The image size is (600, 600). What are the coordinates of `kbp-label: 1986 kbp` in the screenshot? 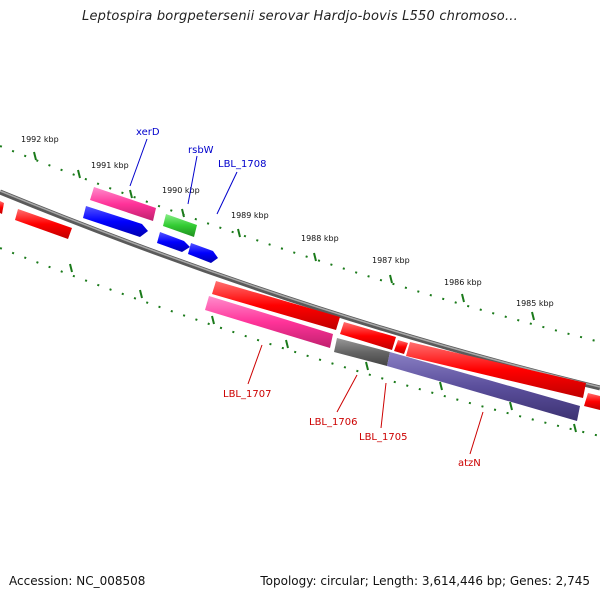 It's located at (463, 282).